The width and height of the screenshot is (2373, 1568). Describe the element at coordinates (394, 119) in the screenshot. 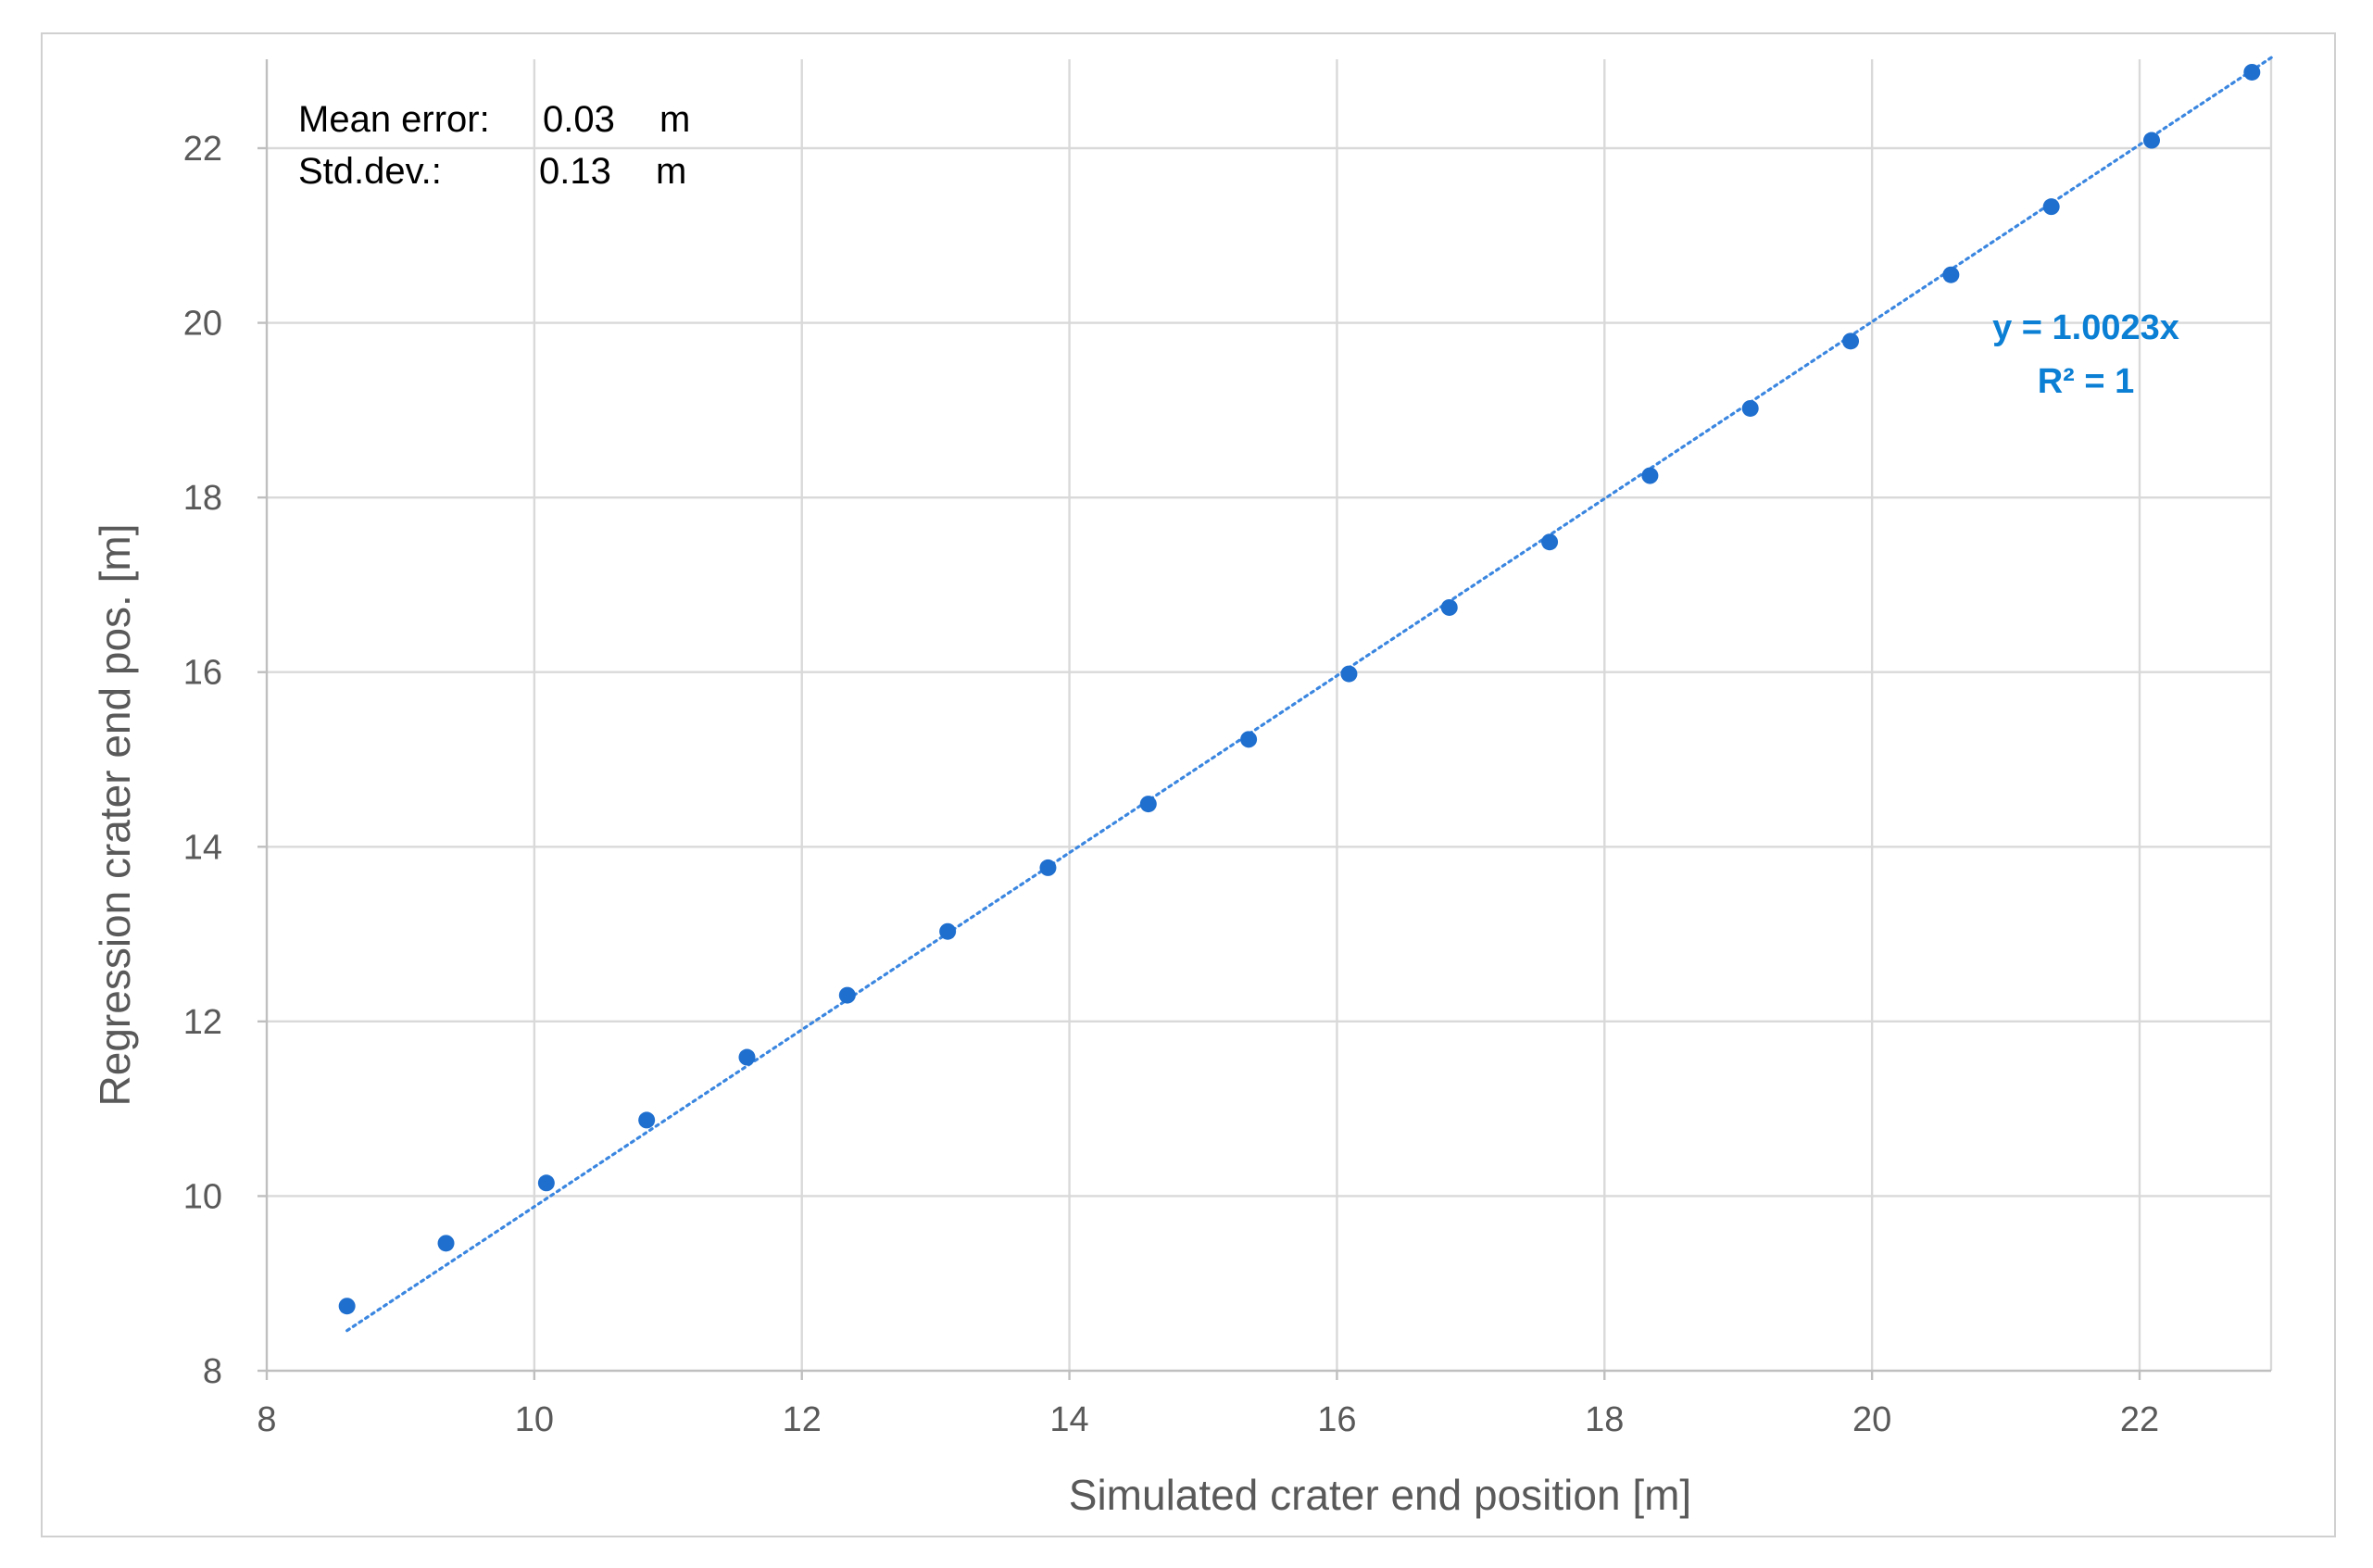

I see `mean-error-label: Mean error:` at that location.